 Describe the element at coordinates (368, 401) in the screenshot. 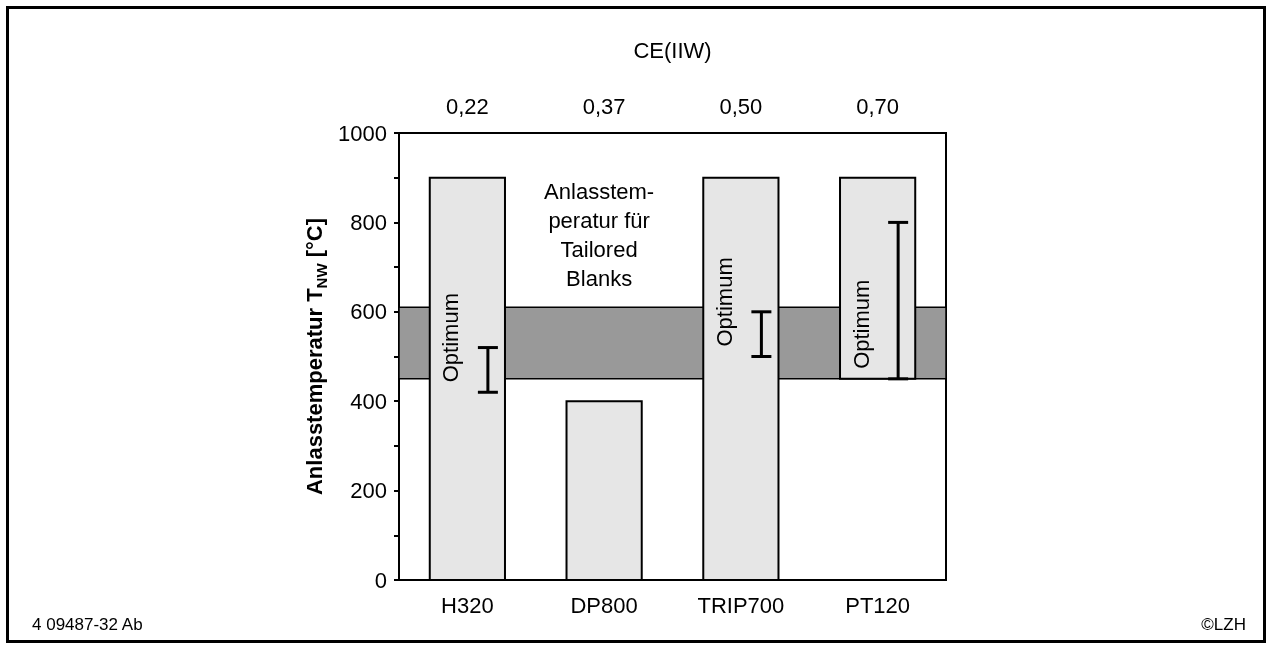

I see `y-tick-label: 400` at that location.